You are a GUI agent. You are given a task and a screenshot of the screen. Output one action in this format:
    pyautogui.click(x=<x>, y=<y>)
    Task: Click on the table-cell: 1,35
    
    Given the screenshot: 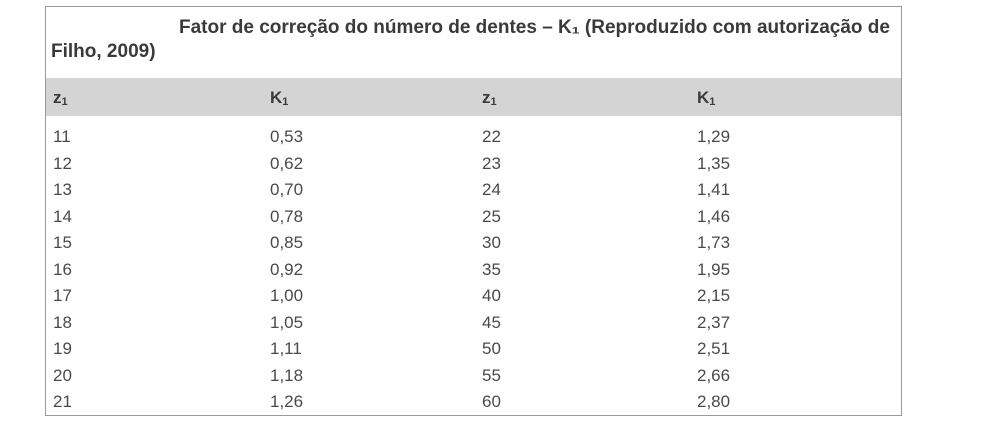 What is the action you would take?
    pyautogui.click(x=714, y=163)
    